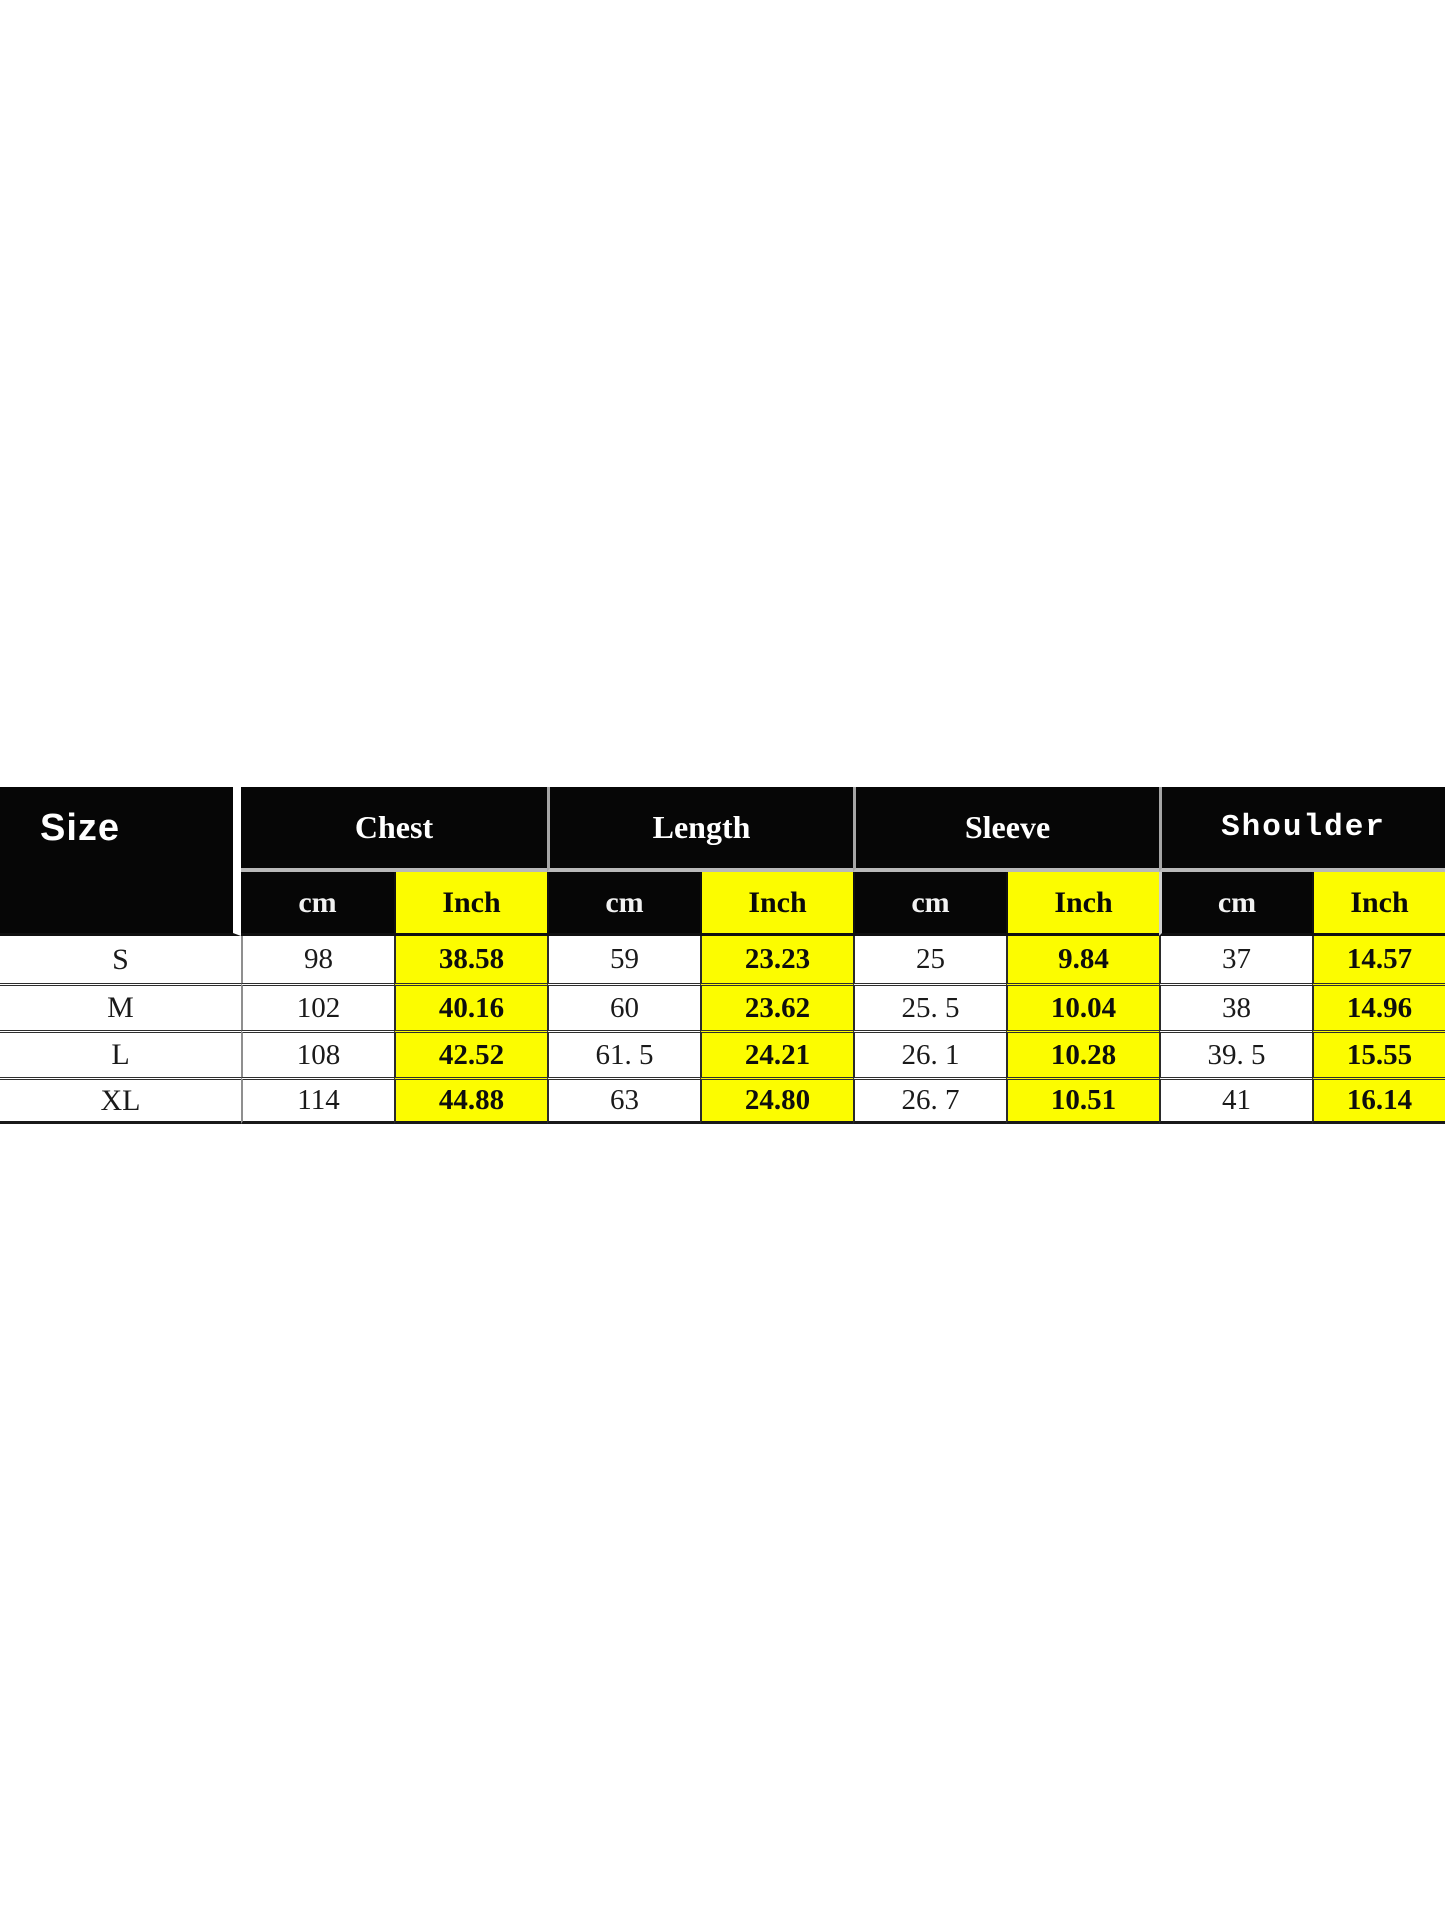 This screenshot has width=1445, height=1917. I want to click on data-cell: 38.58, so click(470, 959).